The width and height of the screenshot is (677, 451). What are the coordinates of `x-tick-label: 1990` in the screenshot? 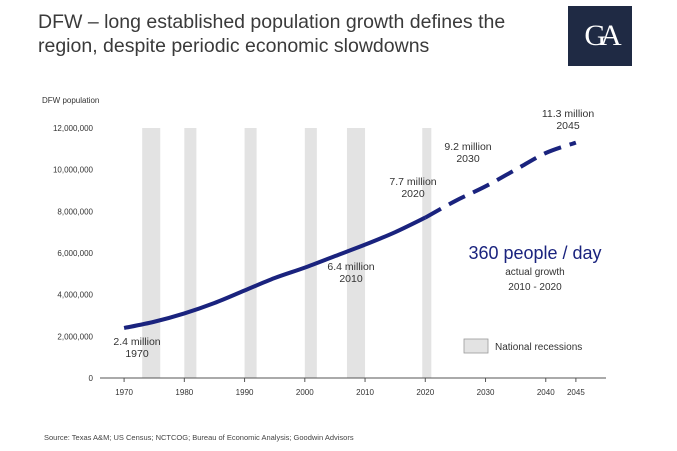 It's located at (245, 392).